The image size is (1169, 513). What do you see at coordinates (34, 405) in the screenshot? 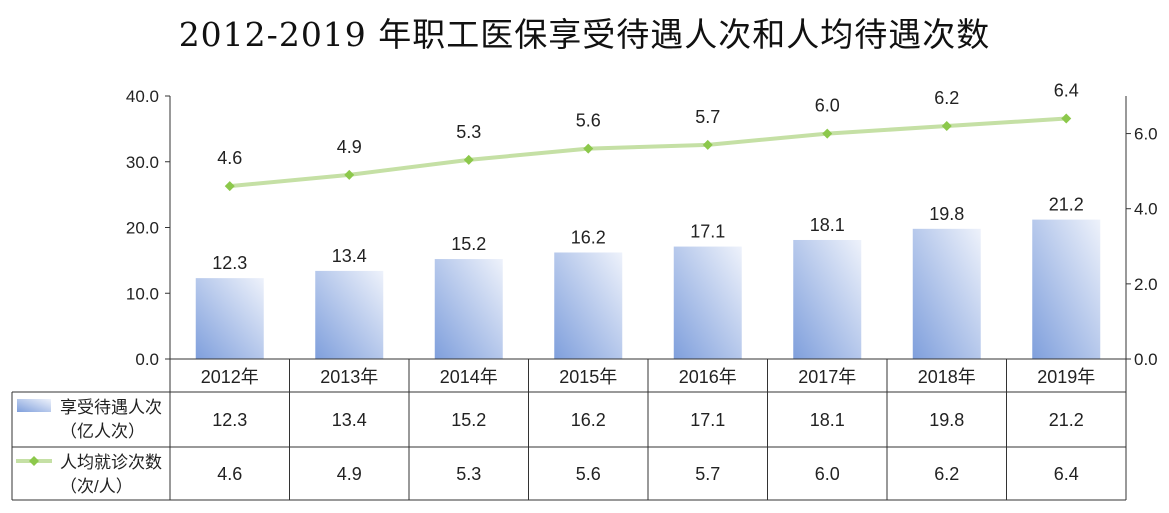
I see `legend-bar-swatch` at bounding box center [34, 405].